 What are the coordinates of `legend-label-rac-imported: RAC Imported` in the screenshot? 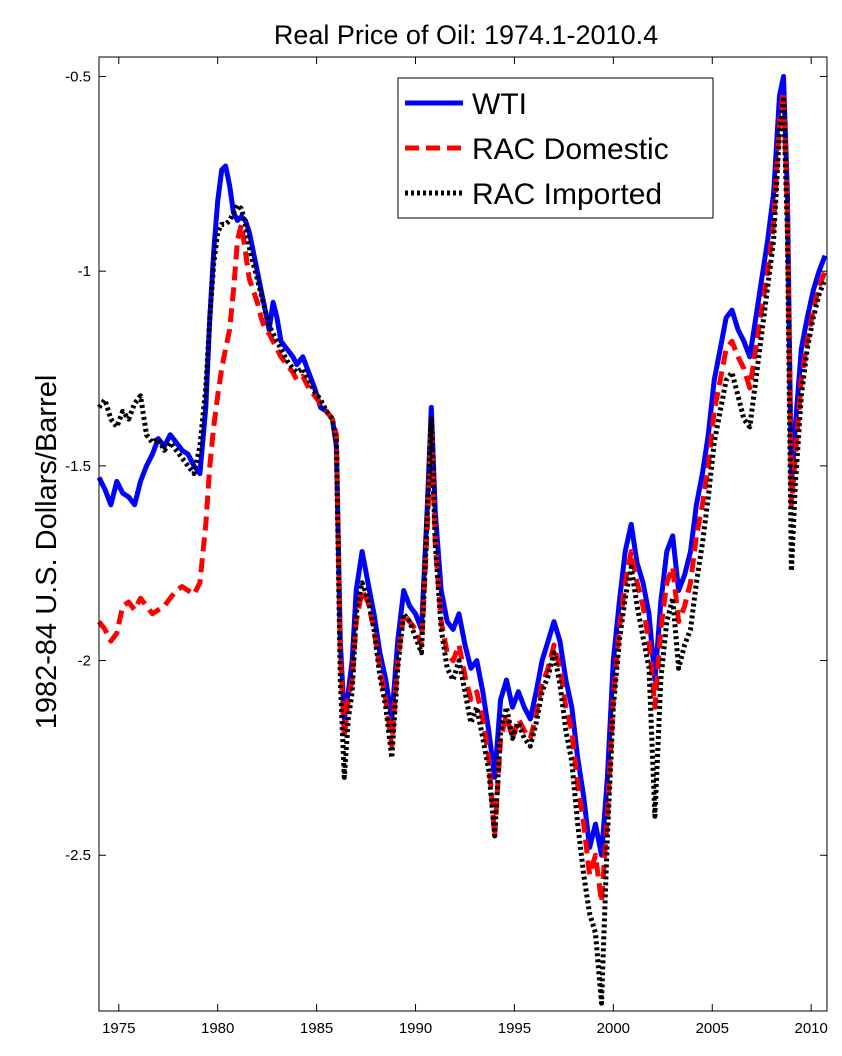 It's located at (567, 194).